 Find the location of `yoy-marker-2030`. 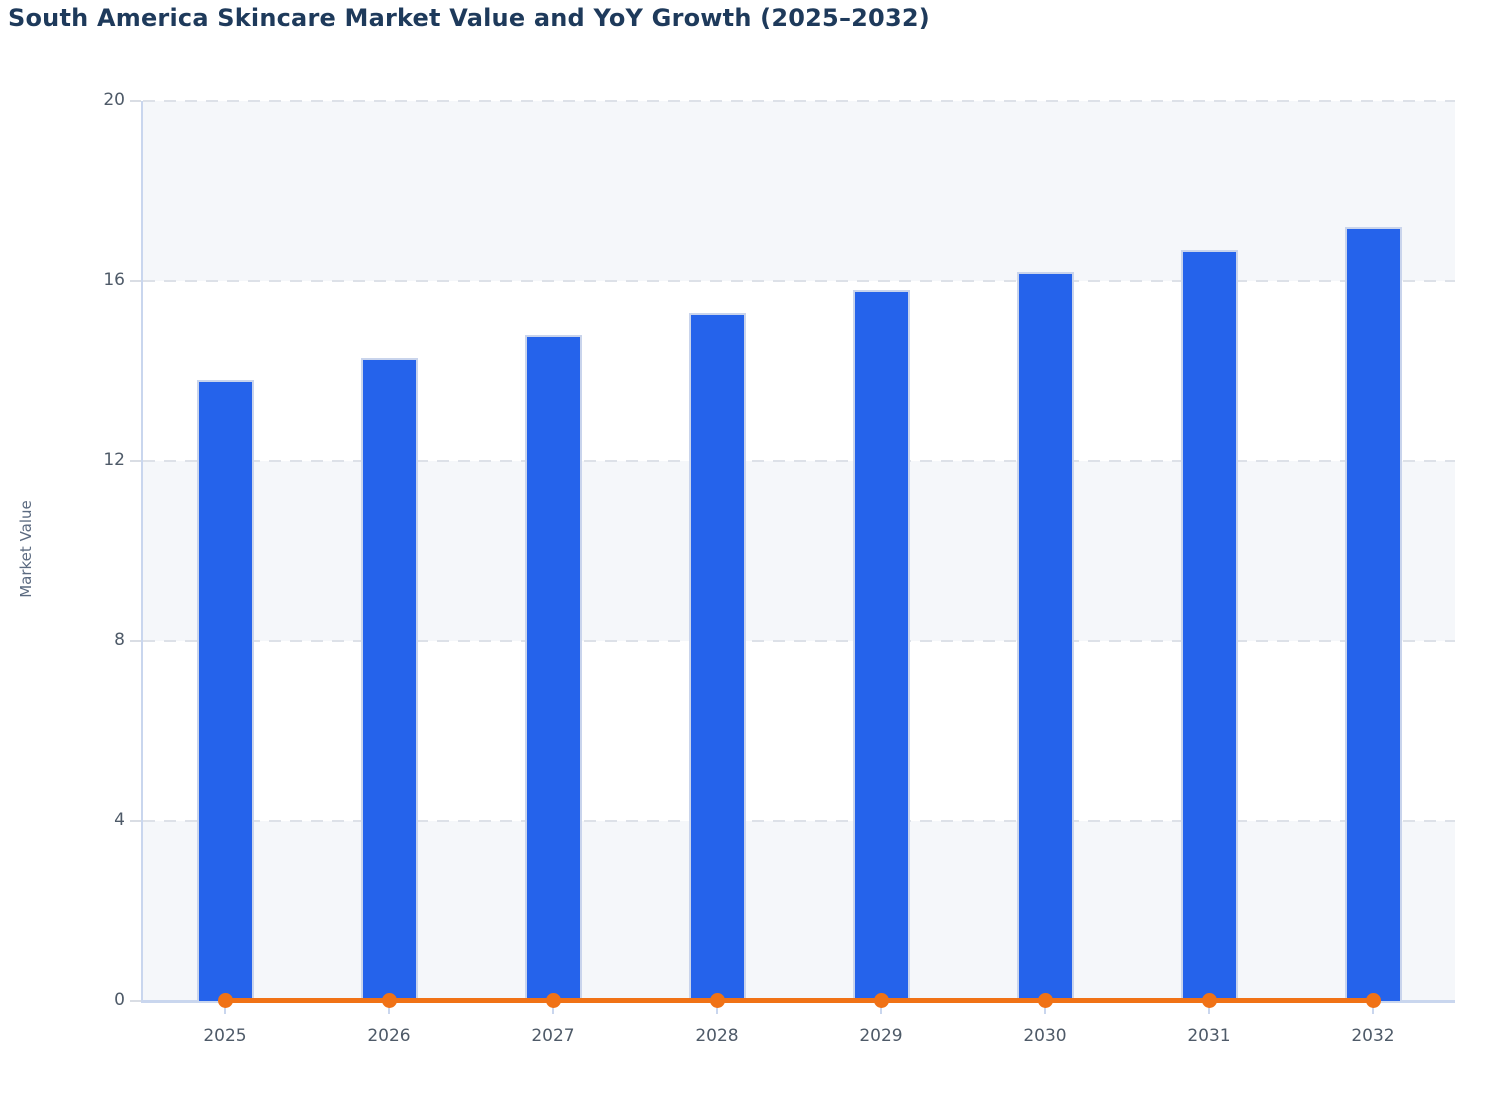

yoy-marker-2030 is located at coordinates (1045, 1000).